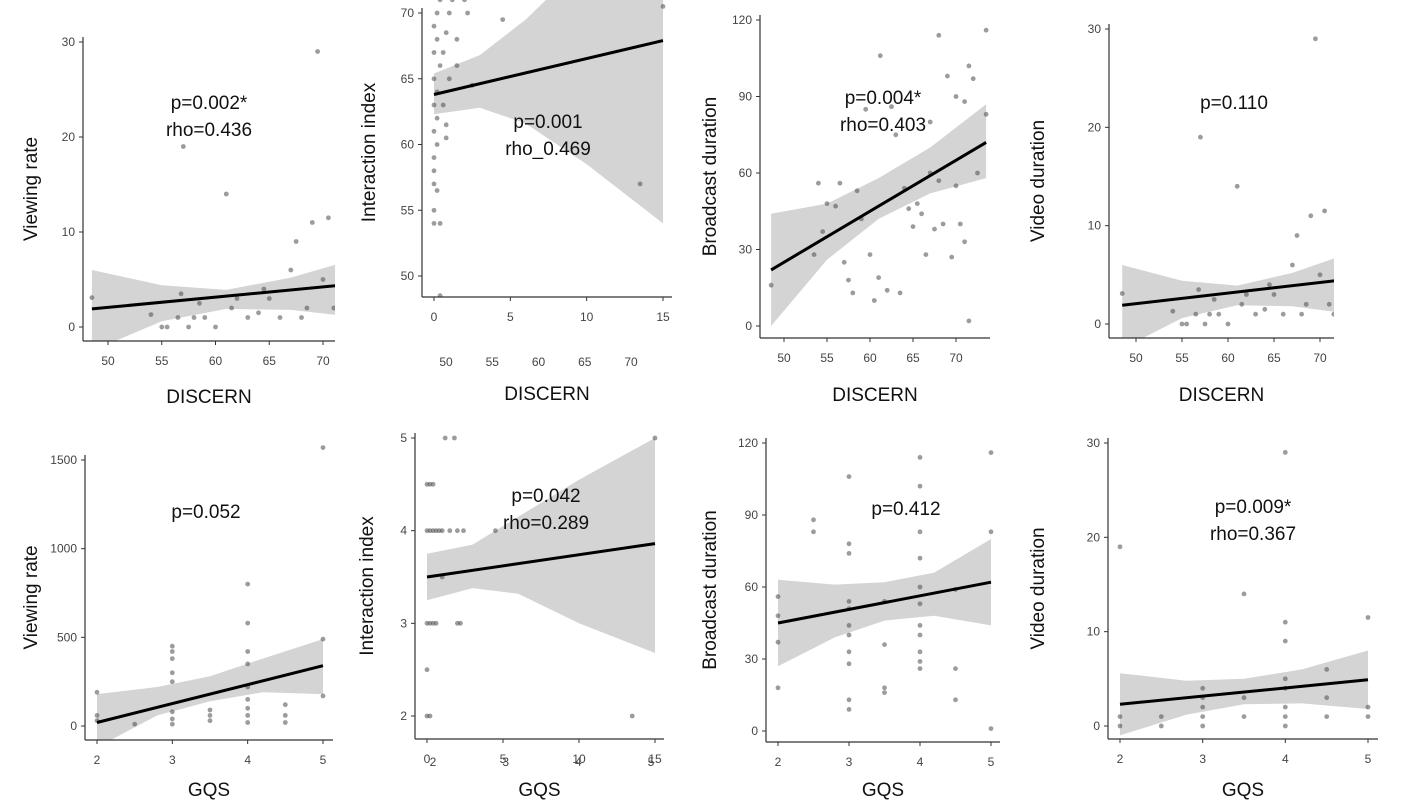  I want to click on stat-annotation: p=0.004*, so click(883, 98).